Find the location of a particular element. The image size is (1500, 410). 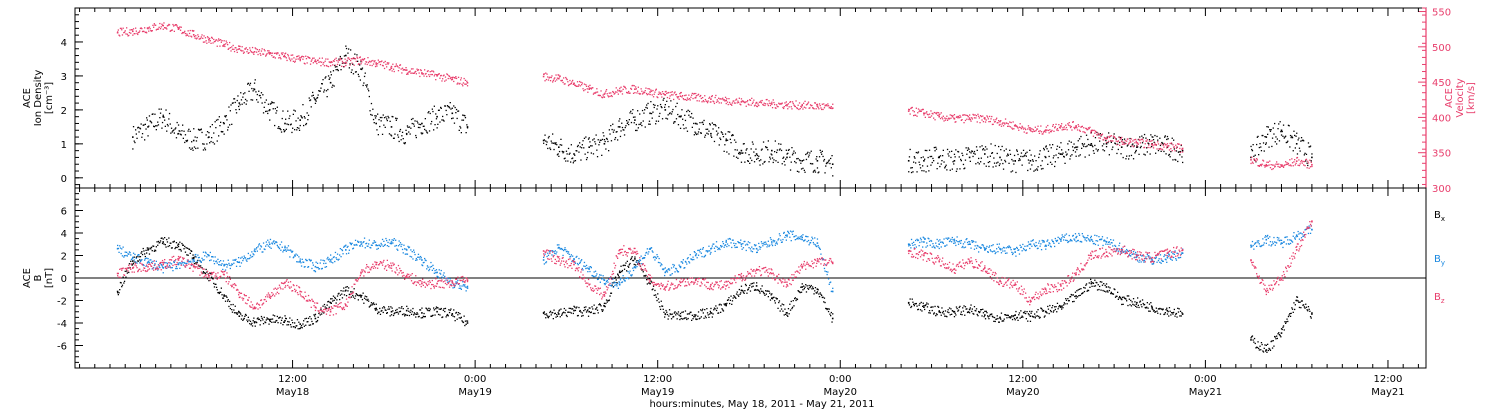

y-tick-label: -4 is located at coordinates (62, 324).